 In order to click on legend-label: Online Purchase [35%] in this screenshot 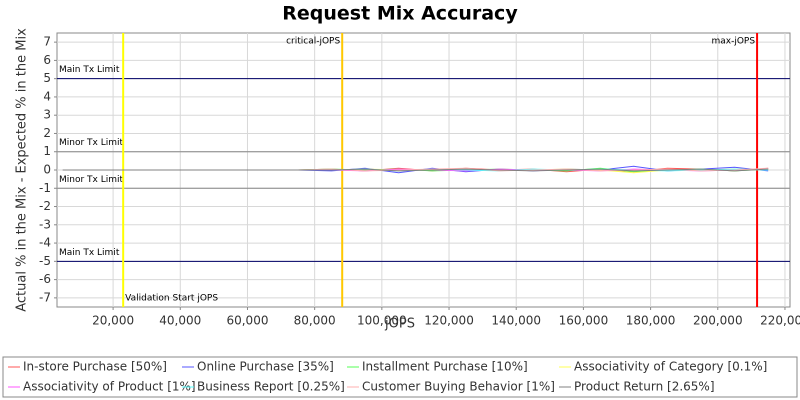, I will do `click(265, 367)`.